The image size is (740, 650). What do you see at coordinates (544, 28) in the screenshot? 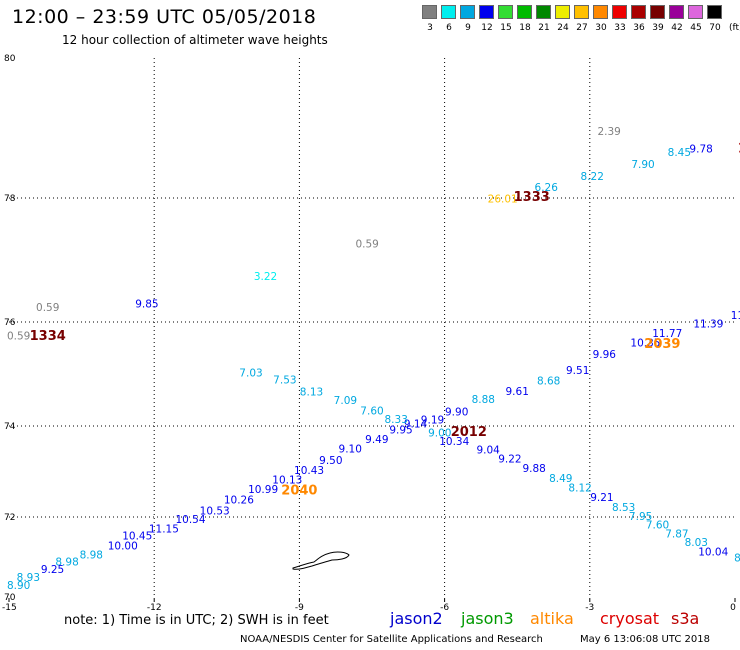
I see `legend-label: 21` at bounding box center [544, 28].